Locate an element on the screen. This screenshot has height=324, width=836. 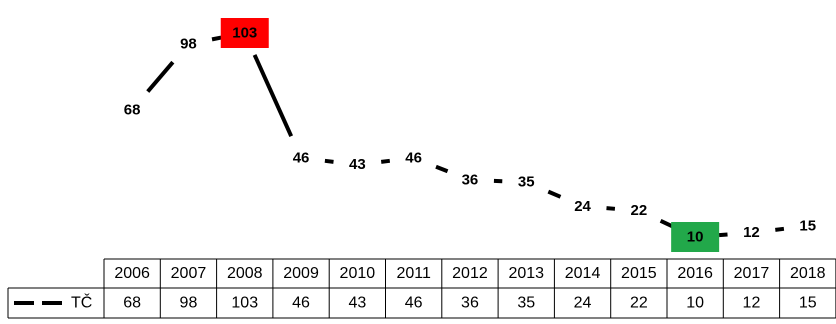
data-label-2006: 68 is located at coordinates (132, 109).